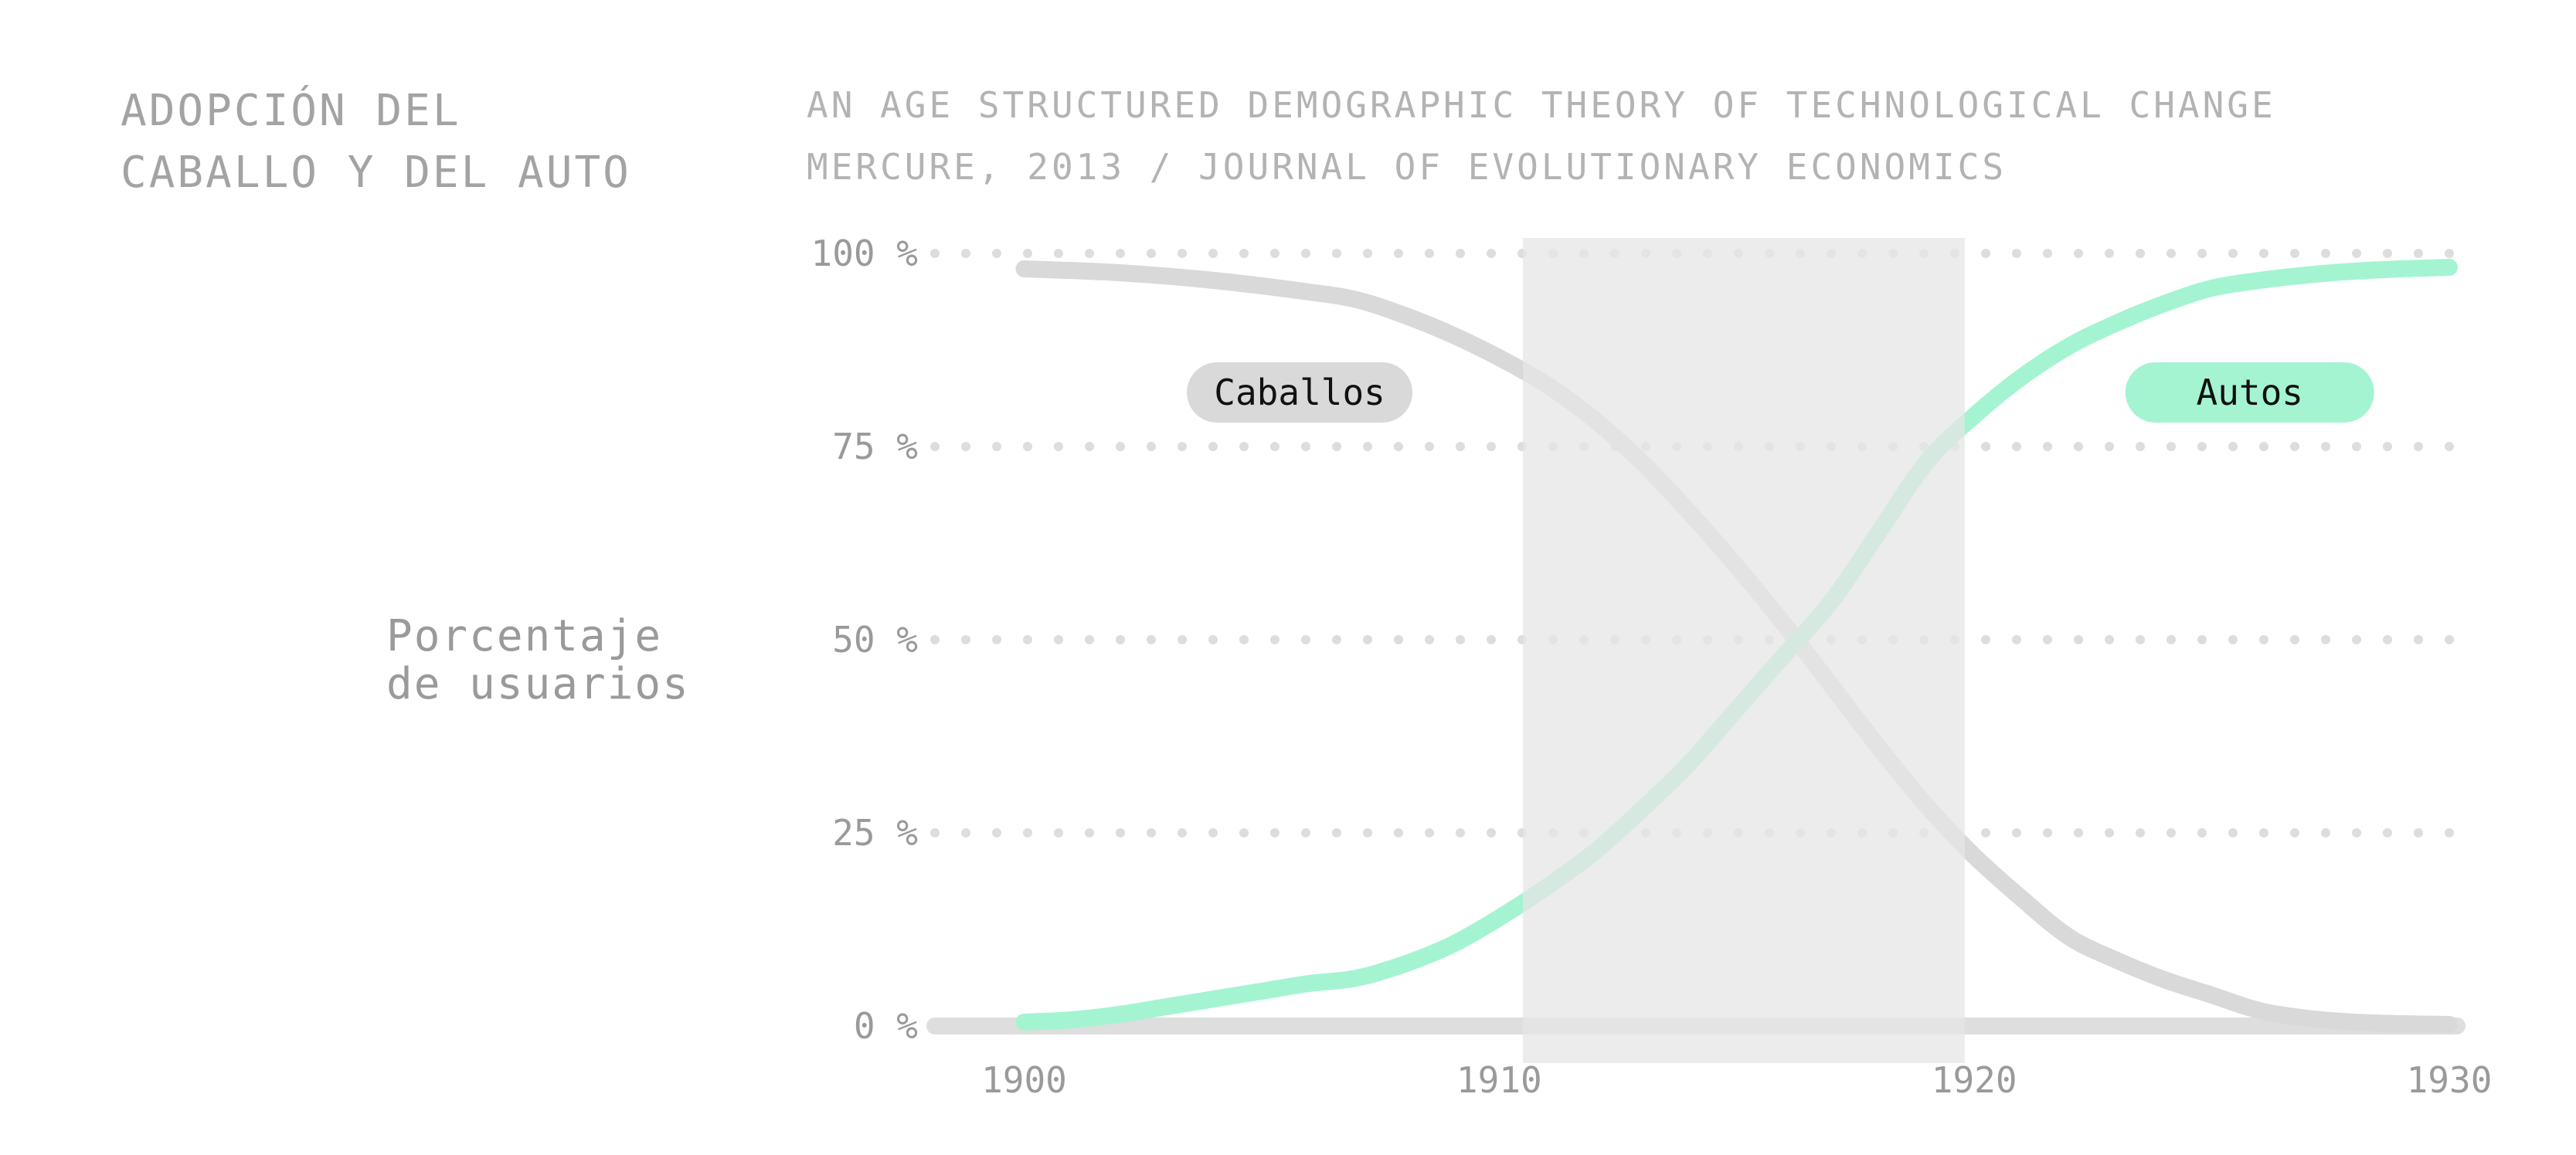 This screenshot has width=2576, height=1155. Describe the element at coordinates (1024, 1080) in the screenshot. I see `x-tick-label: 1900` at that location.